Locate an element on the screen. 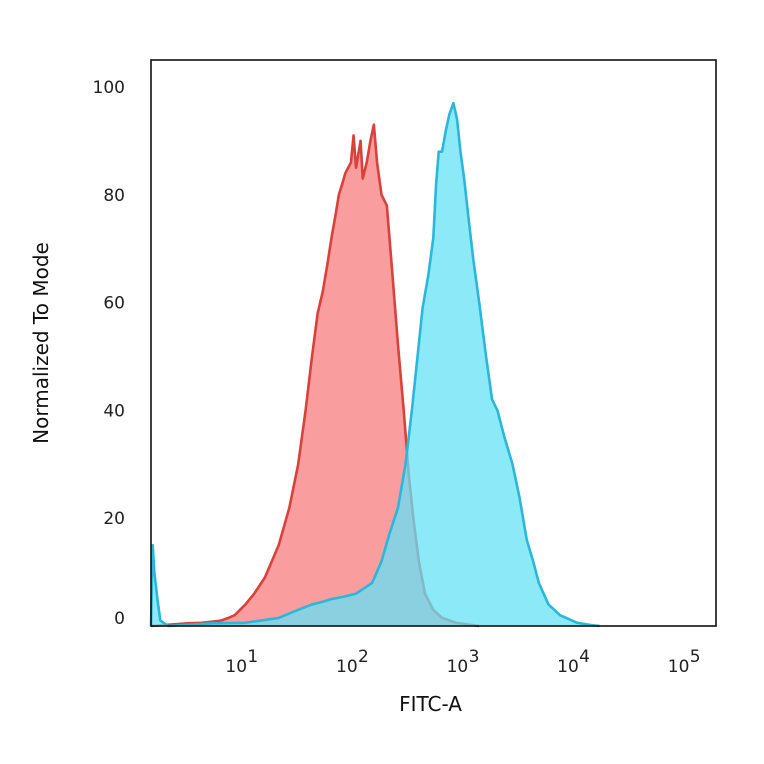 The width and height of the screenshot is (764, 764). y-tick-label: 20 is located at coordinates (114, 519).